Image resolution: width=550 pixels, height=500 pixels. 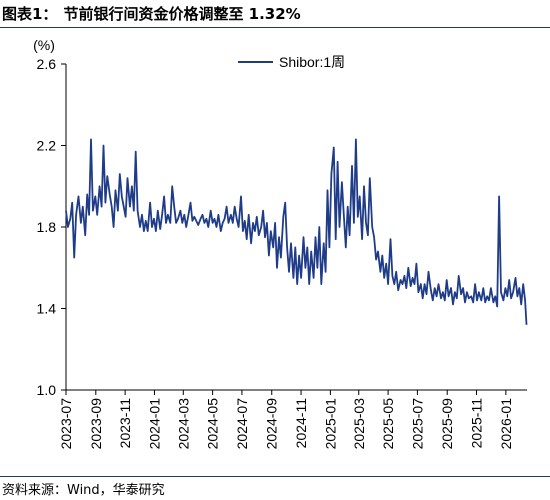 What do you see at coordinates (275, 476) in the screenshot?
I see `footer-divider` at bounding box center [275, 476].